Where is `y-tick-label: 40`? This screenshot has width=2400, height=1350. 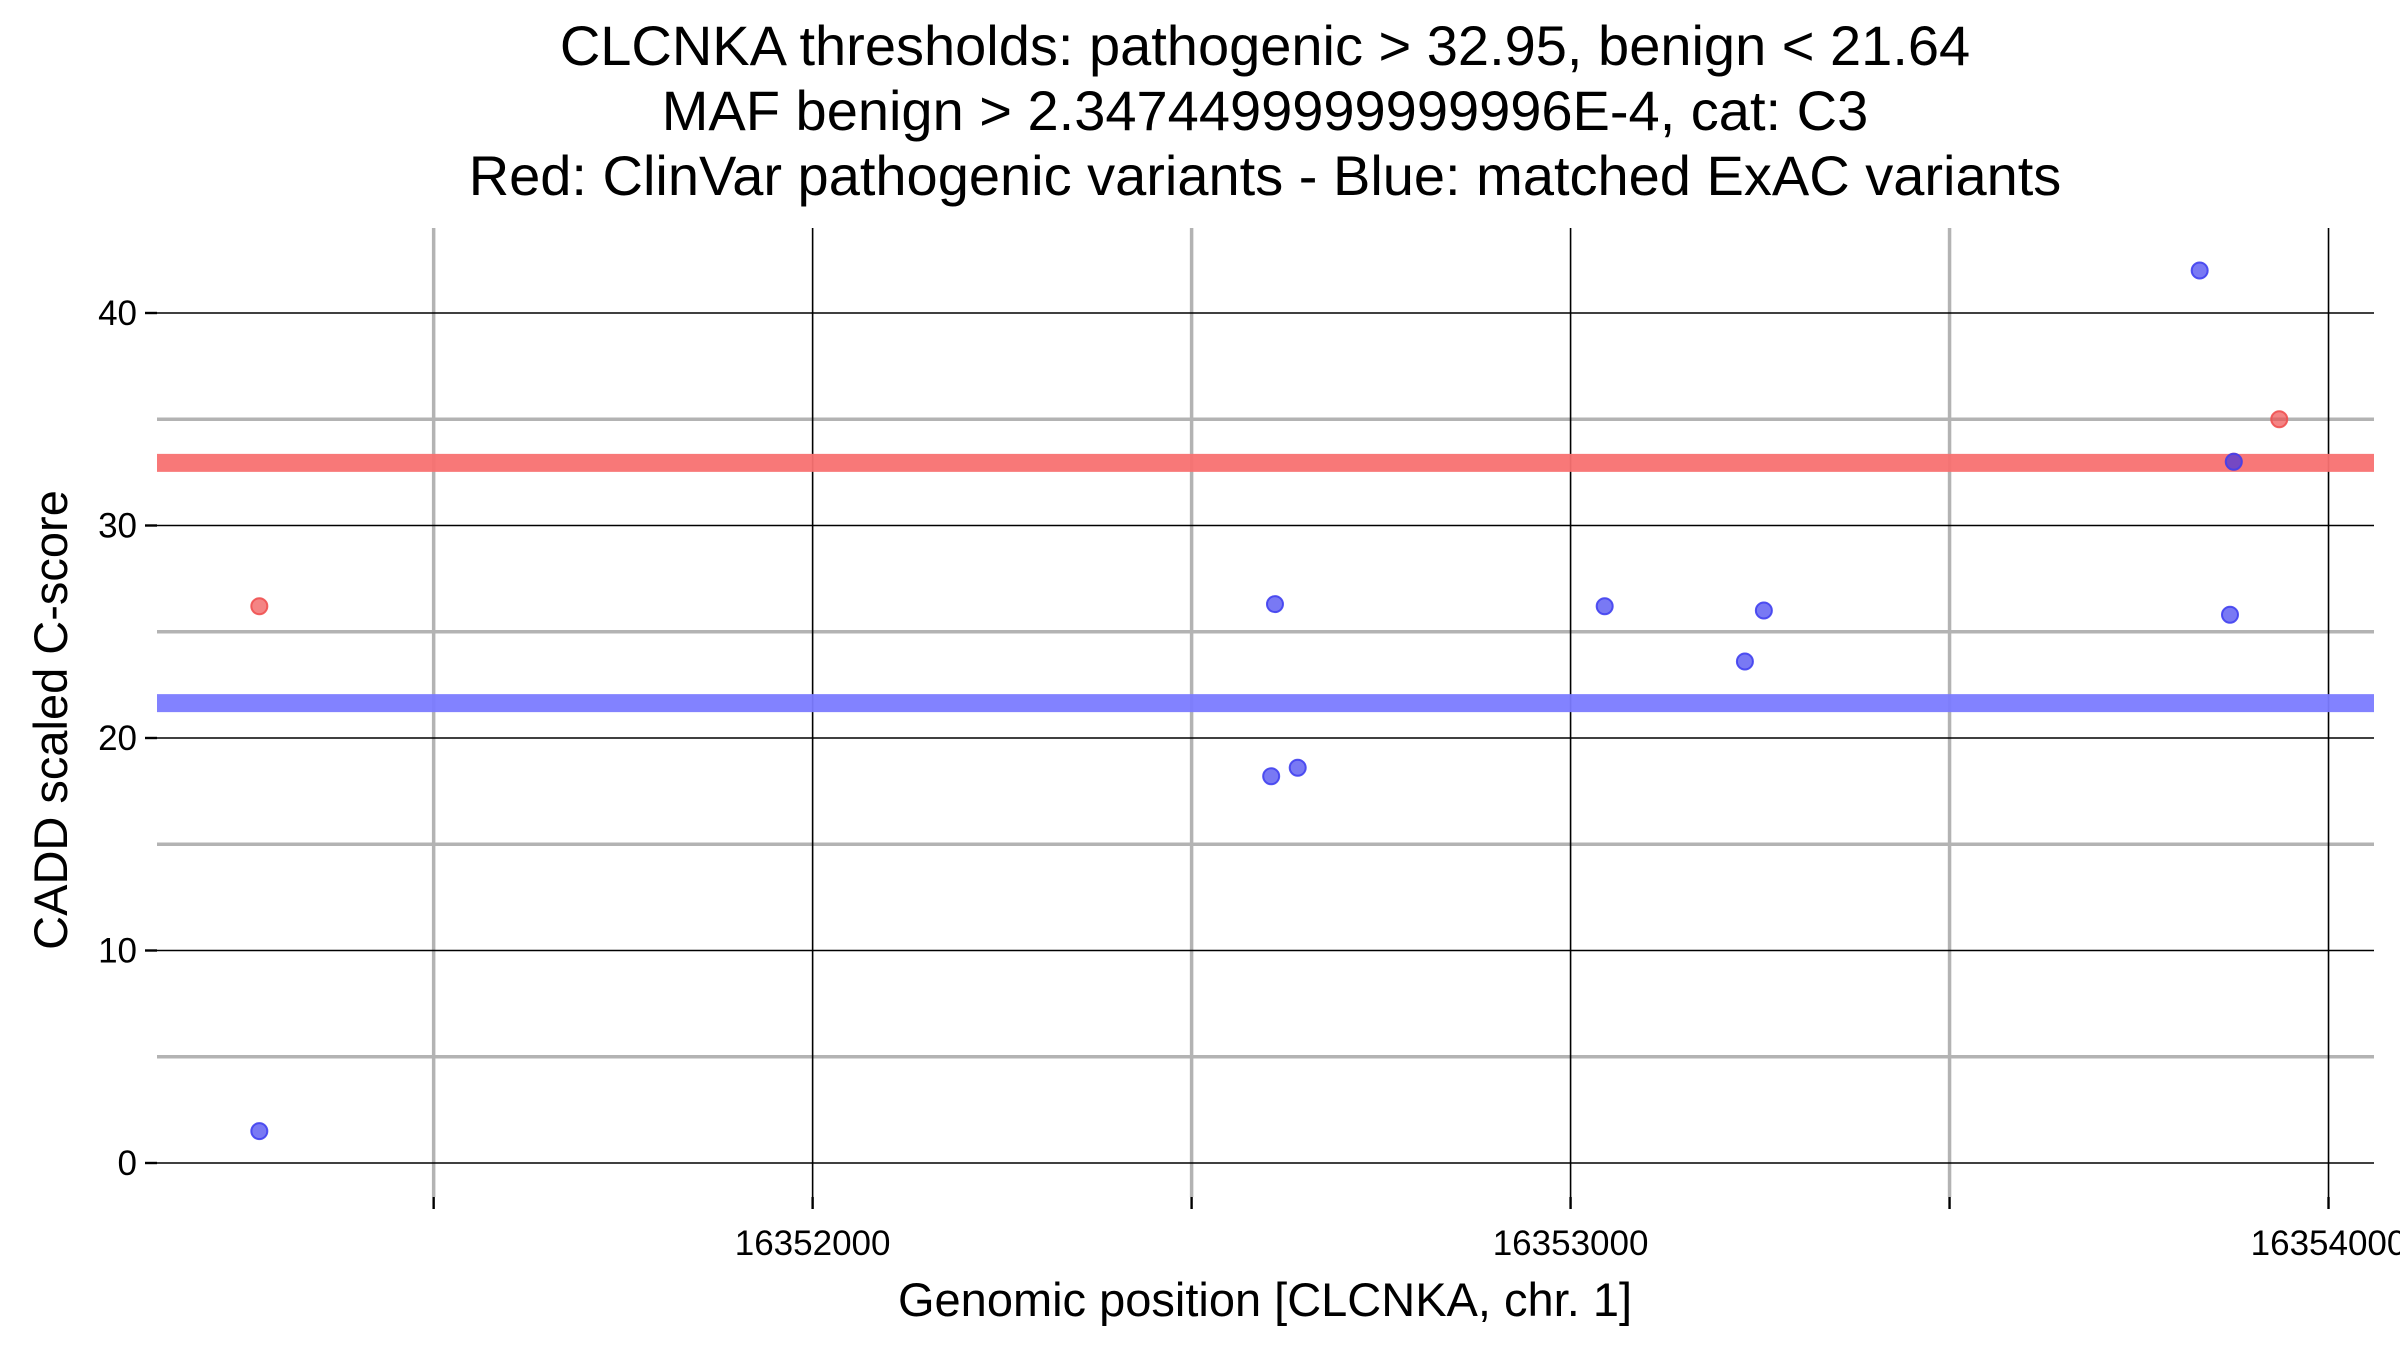 y-tick-label: 40 is located at coordinates (117, 313).